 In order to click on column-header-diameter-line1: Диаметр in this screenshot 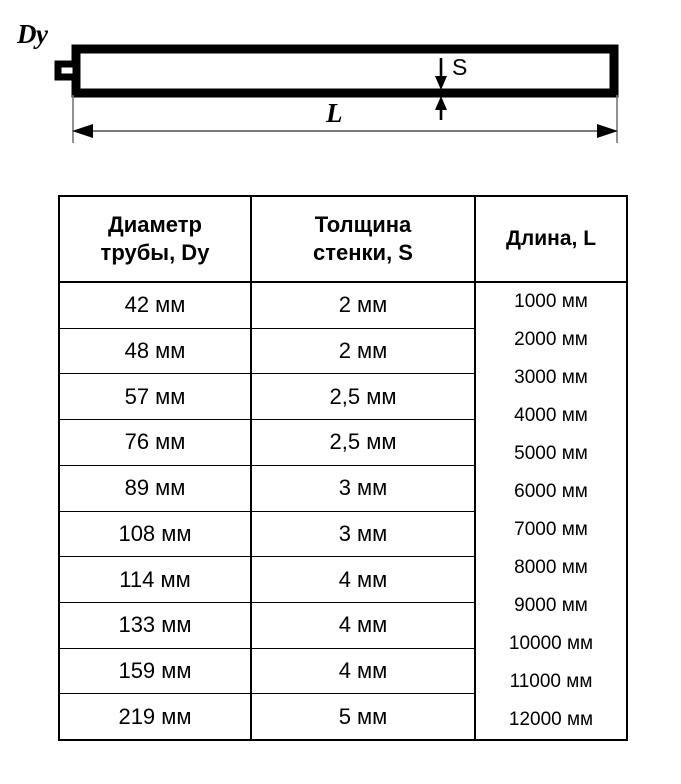, I will do `click(155, 224)`.